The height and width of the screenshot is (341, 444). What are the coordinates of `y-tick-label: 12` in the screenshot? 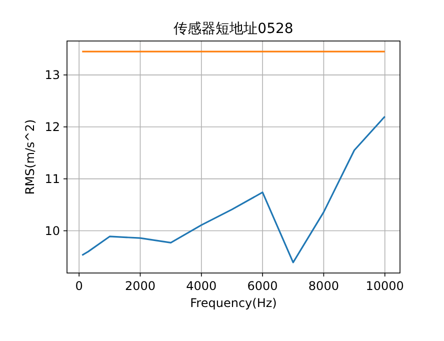 It's located at (52, 127).